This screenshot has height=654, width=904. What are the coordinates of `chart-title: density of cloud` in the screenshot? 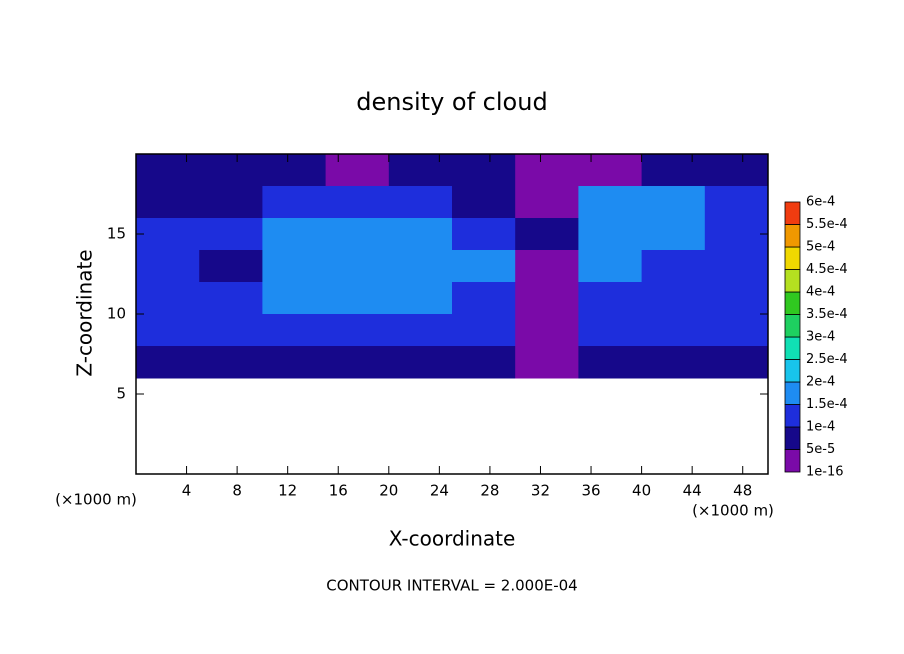 It's located at (451, 102).